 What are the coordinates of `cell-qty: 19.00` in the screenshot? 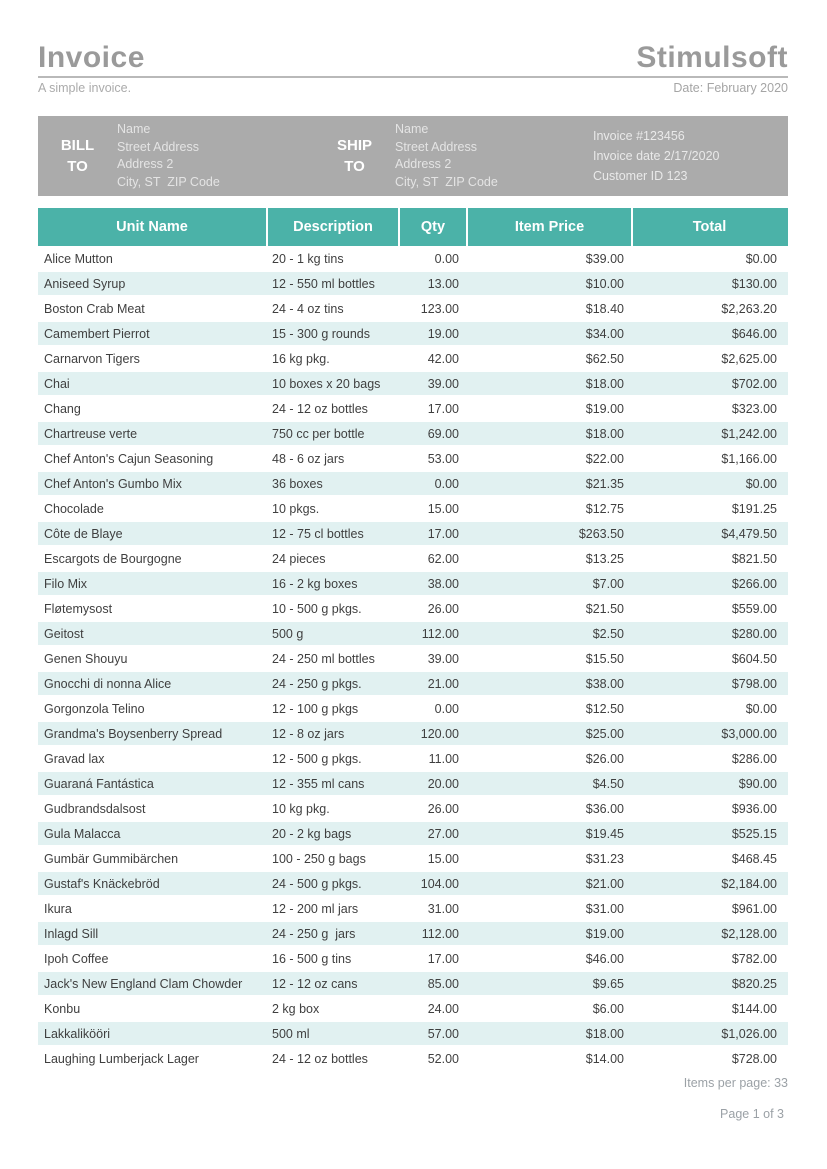 It's located at (443, 333).